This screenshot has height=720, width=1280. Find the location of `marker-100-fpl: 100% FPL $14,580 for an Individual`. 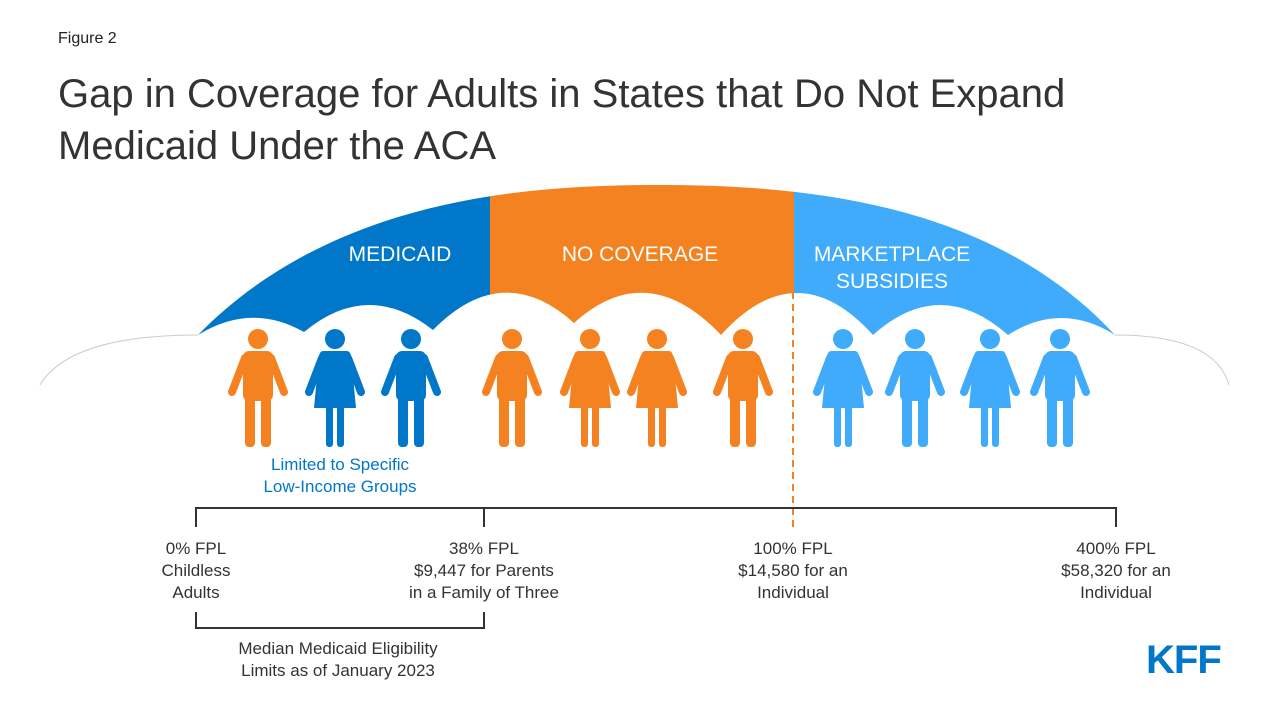

marker-100-fpl: 100% FPL $14,580 for an Individual is located at coordinates (793, 571).